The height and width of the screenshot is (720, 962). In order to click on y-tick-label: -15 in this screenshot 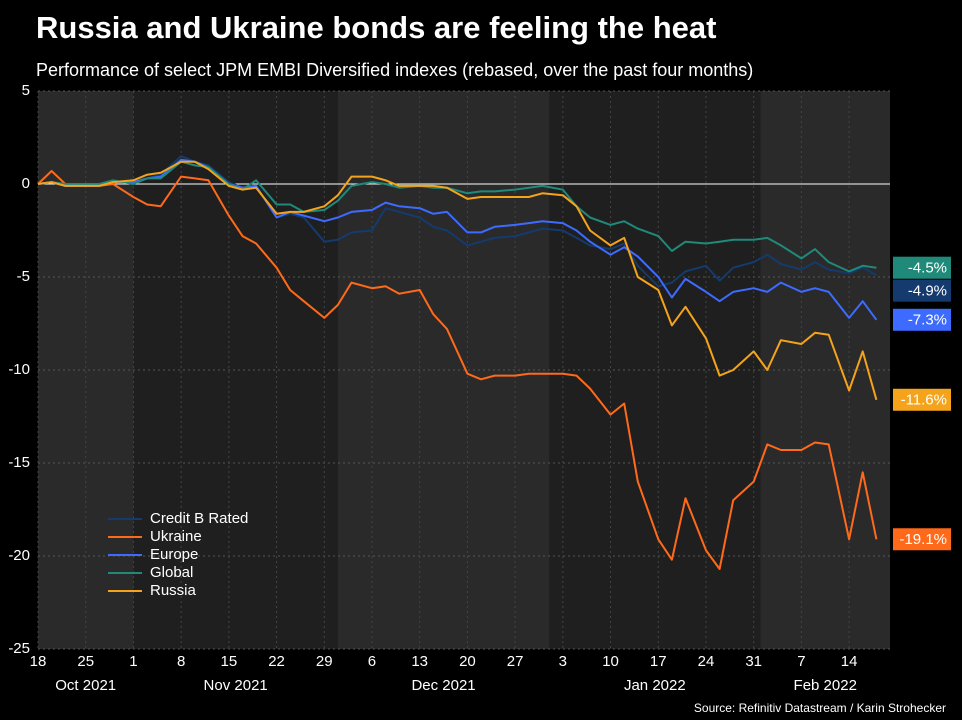, I will do `click(19, 462)`.